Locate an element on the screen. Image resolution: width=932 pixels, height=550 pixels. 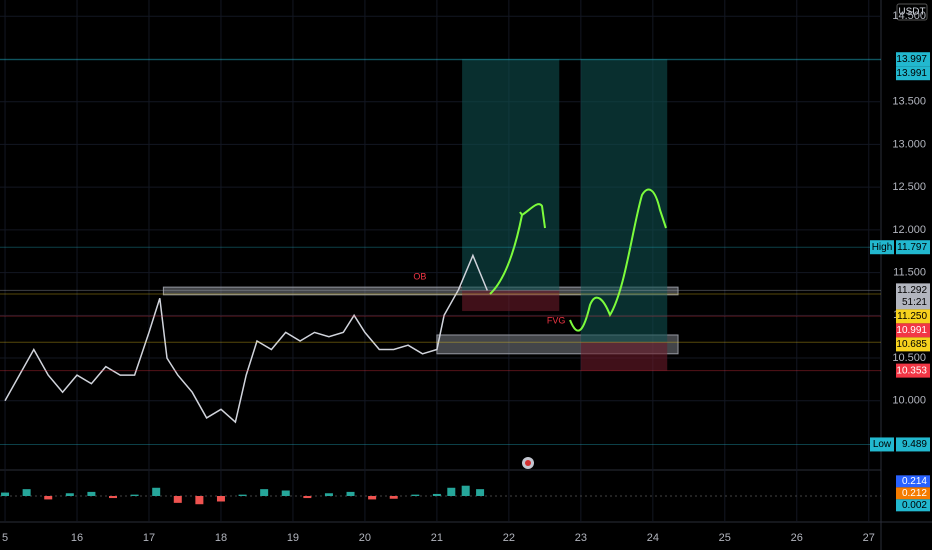
price-label: 10.685 is located at coordinates (911, 344).